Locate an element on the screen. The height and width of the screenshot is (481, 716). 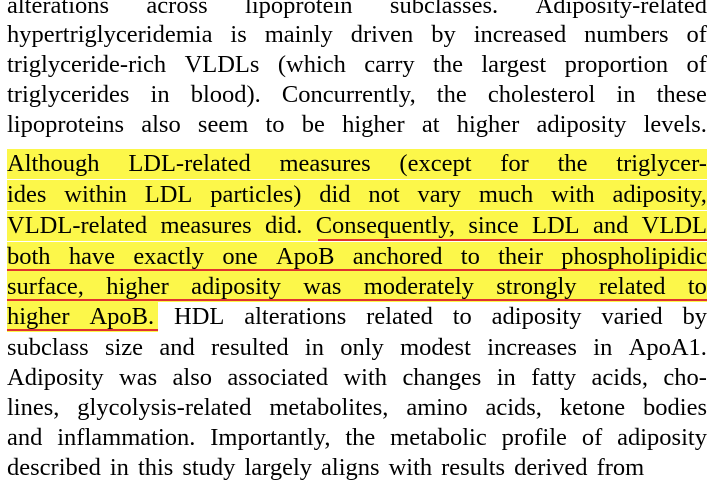
word: not is located at coordinates (384, 194).